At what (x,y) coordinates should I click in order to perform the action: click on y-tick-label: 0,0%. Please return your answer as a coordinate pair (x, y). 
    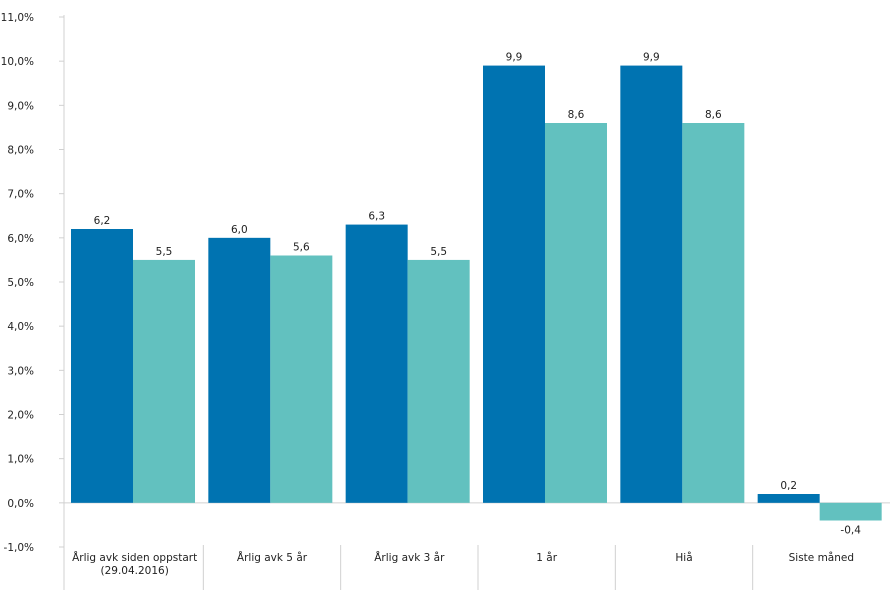
    Looking at the image, I should click on (20, 504).